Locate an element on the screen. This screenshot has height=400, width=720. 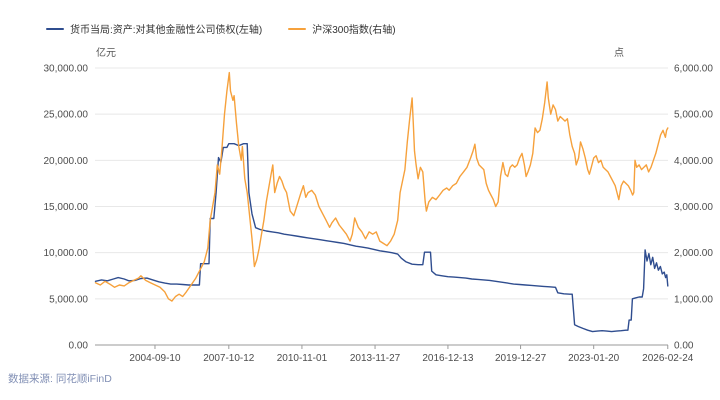
left-axis-tick-label: 25,000.00 is located at coordinates (66, 115).